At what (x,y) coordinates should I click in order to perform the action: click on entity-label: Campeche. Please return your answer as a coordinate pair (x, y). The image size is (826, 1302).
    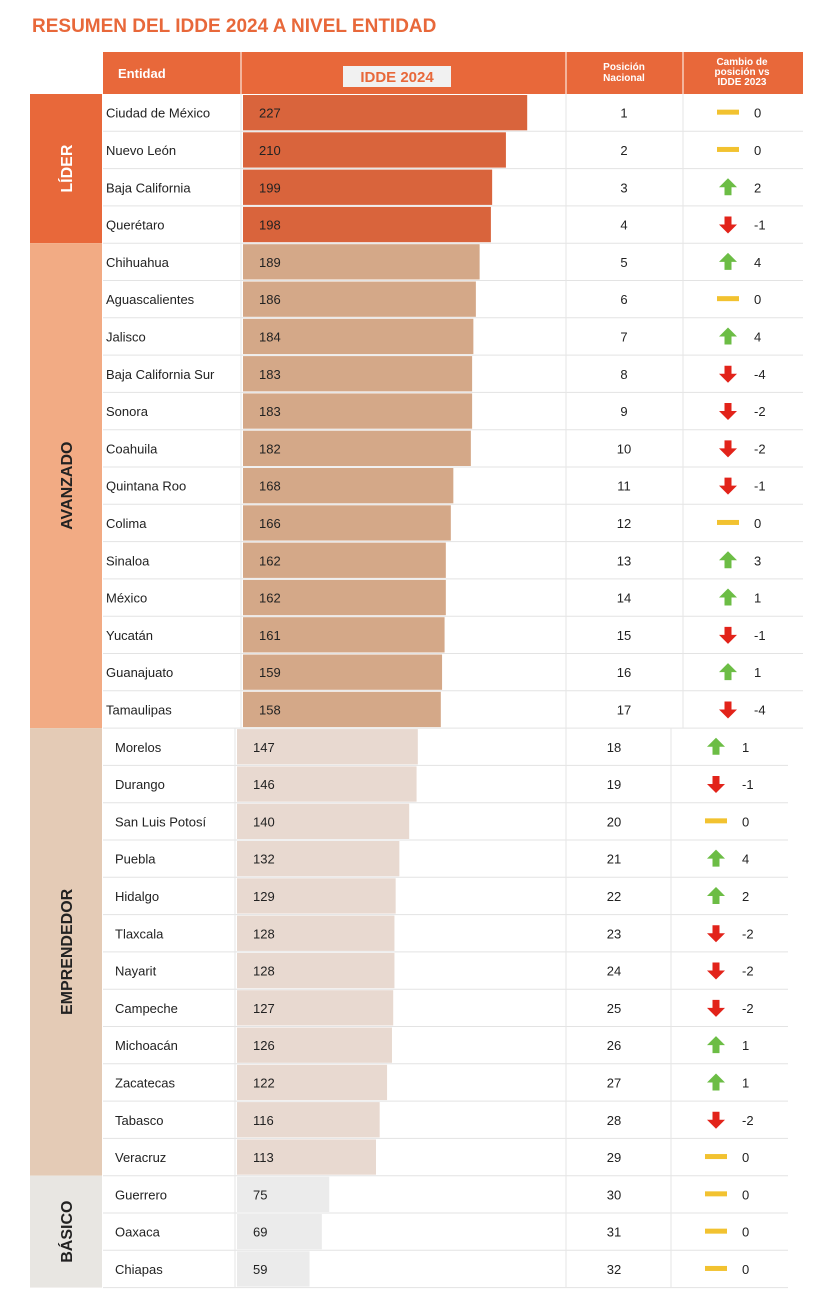
    Looking at the image, I should click on (146, 1008).